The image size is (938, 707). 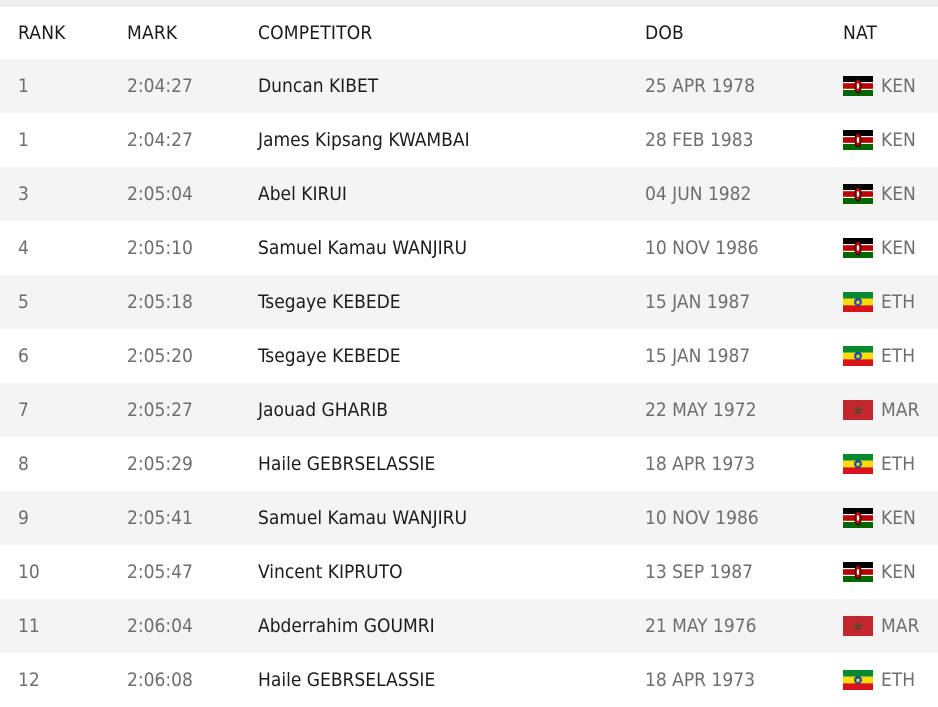 I want to click on mark-cell: 2:05:29, so click(x=160, y=464).